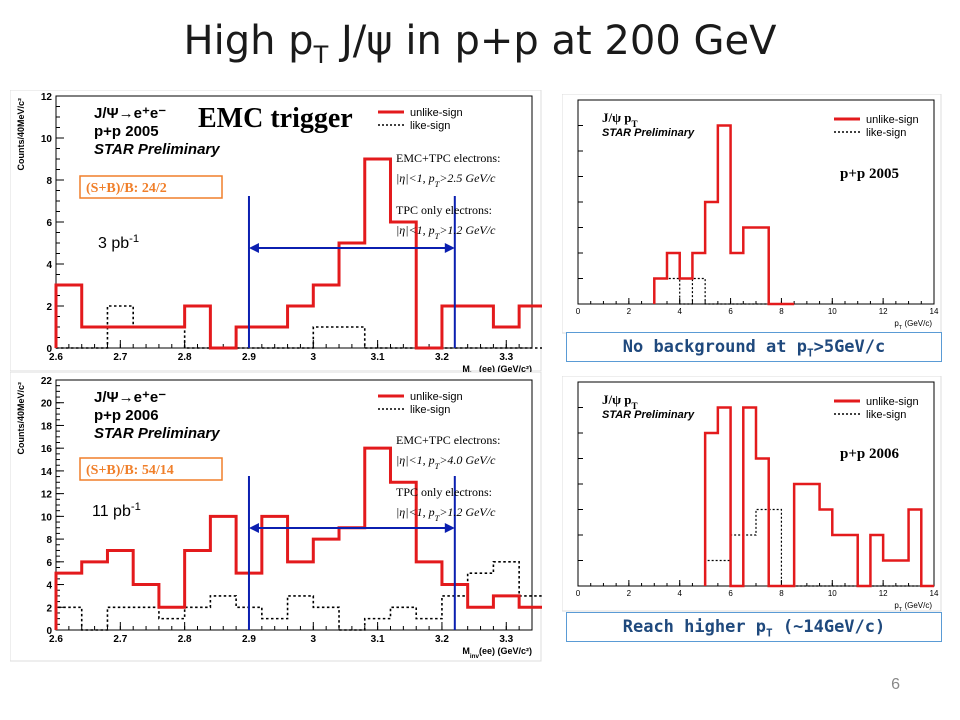 The height and width of the screenshot is (720, 960). What do you see at coordinates (552, 41) in the screenshot?
I see `slide-title-part-b: J/ψ in p+p at 200 GeV` at bounding box center [552, 41].